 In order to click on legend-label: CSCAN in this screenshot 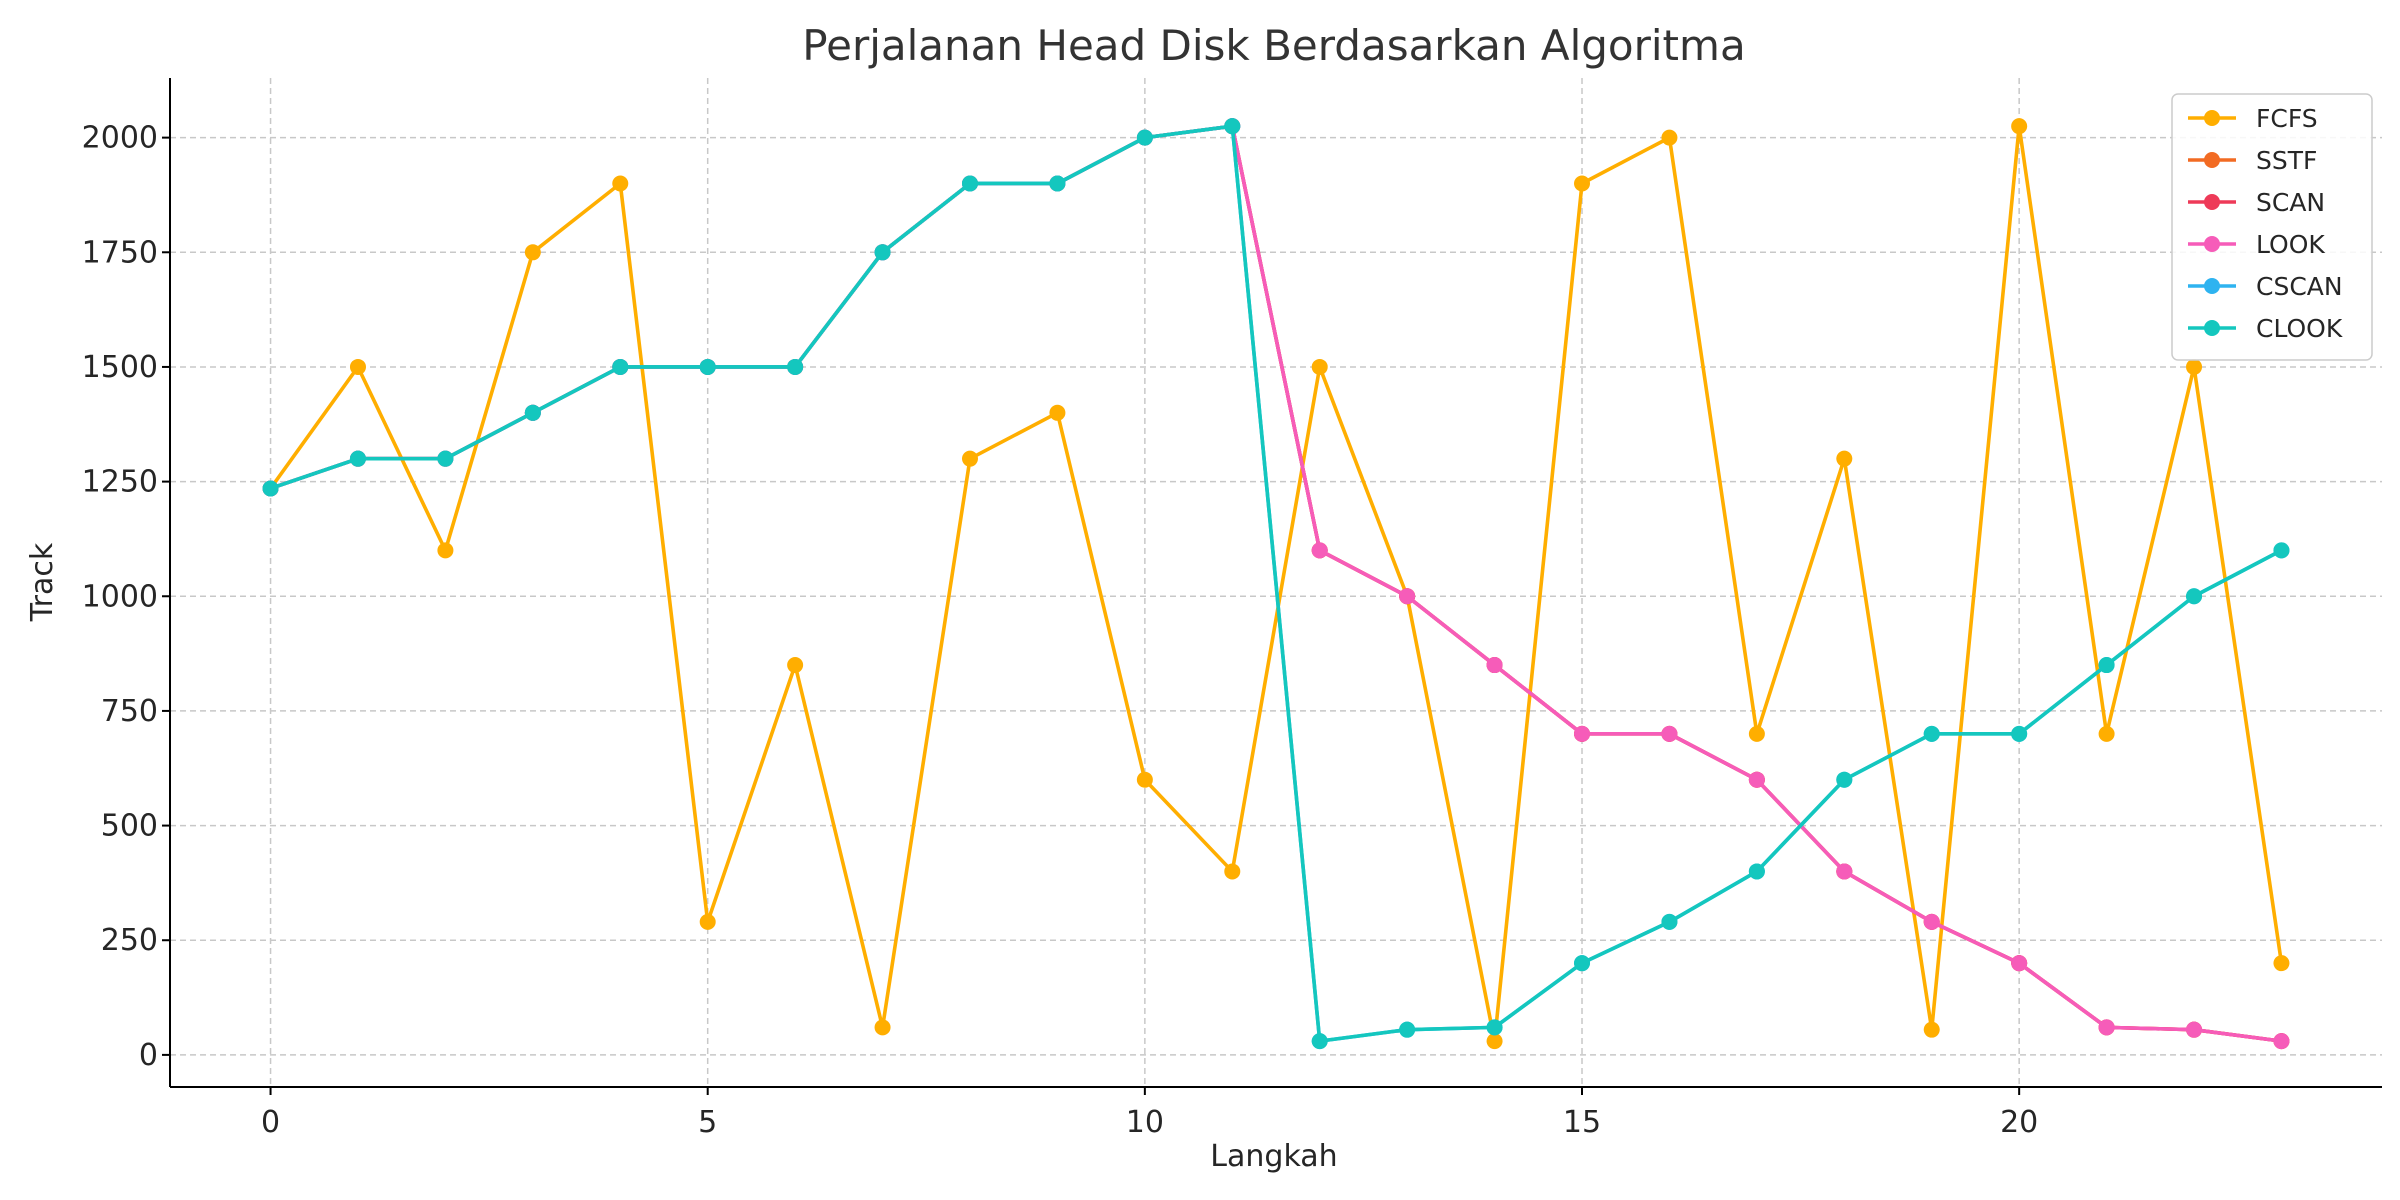, I will do `click(2299, 286)`.